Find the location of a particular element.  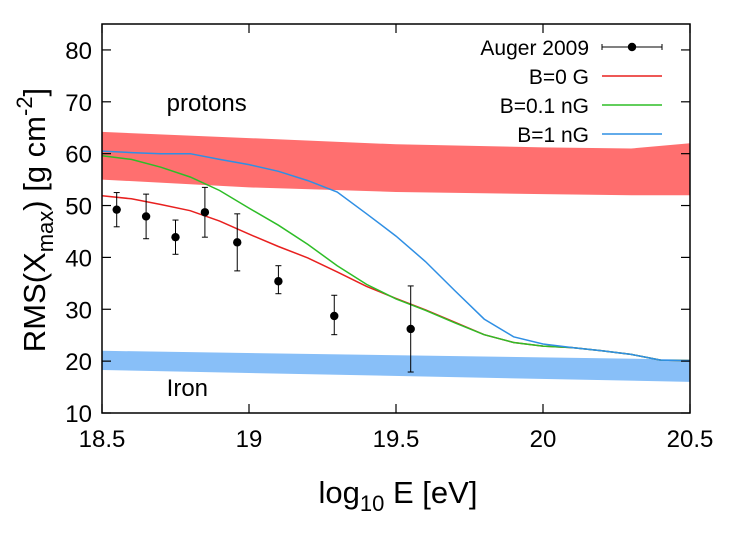

iron-band is located at coordinates (396, 366).